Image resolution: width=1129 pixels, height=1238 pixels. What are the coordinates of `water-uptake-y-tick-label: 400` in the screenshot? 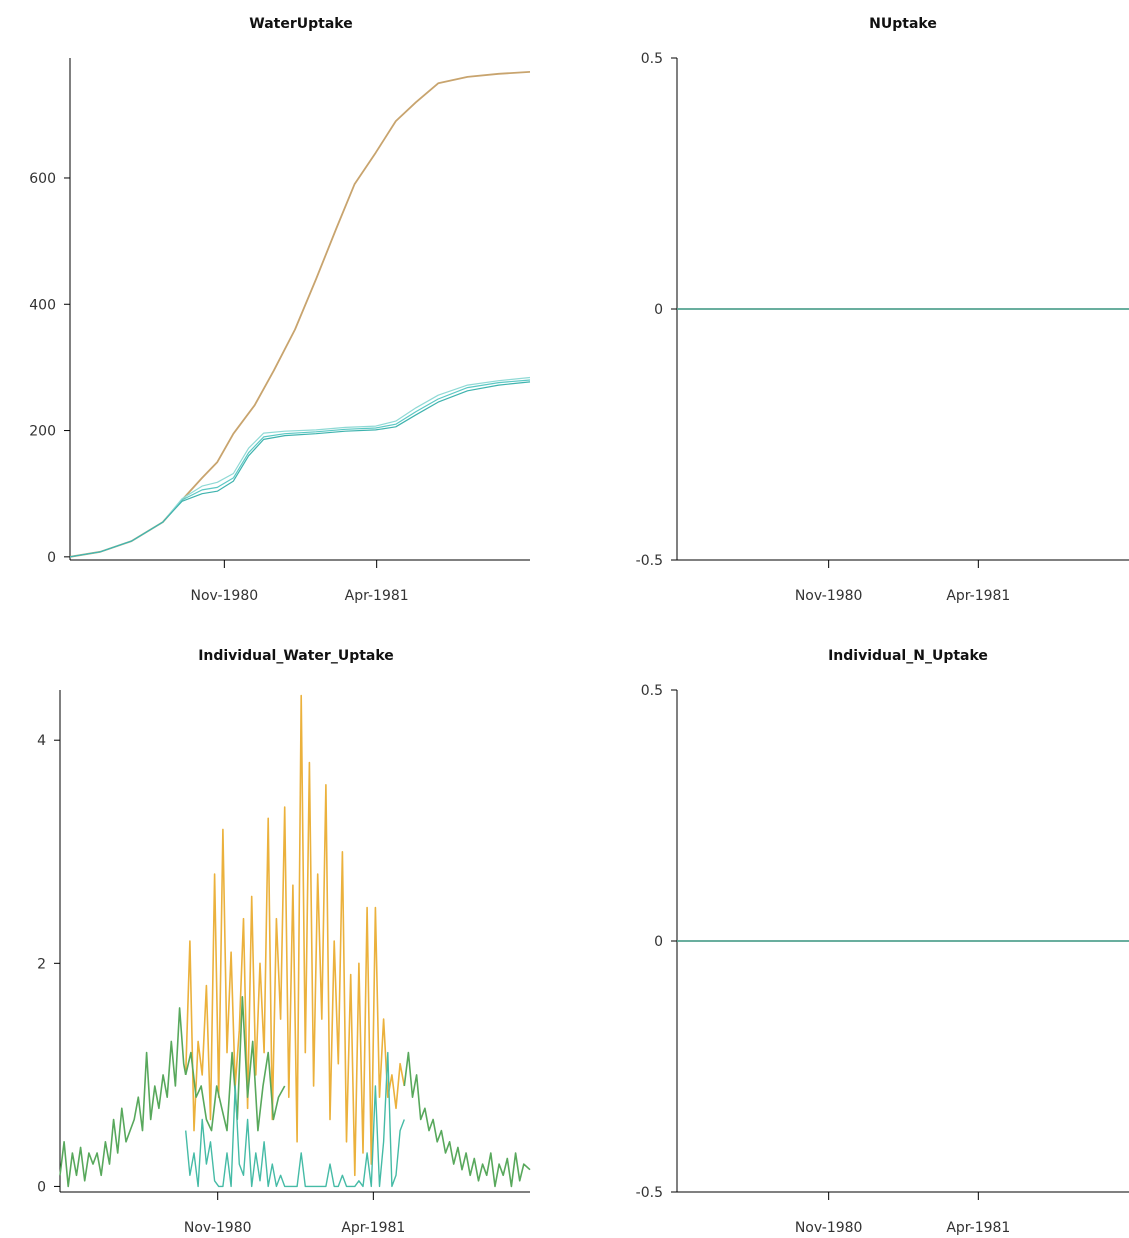 It's located at (42, 305).